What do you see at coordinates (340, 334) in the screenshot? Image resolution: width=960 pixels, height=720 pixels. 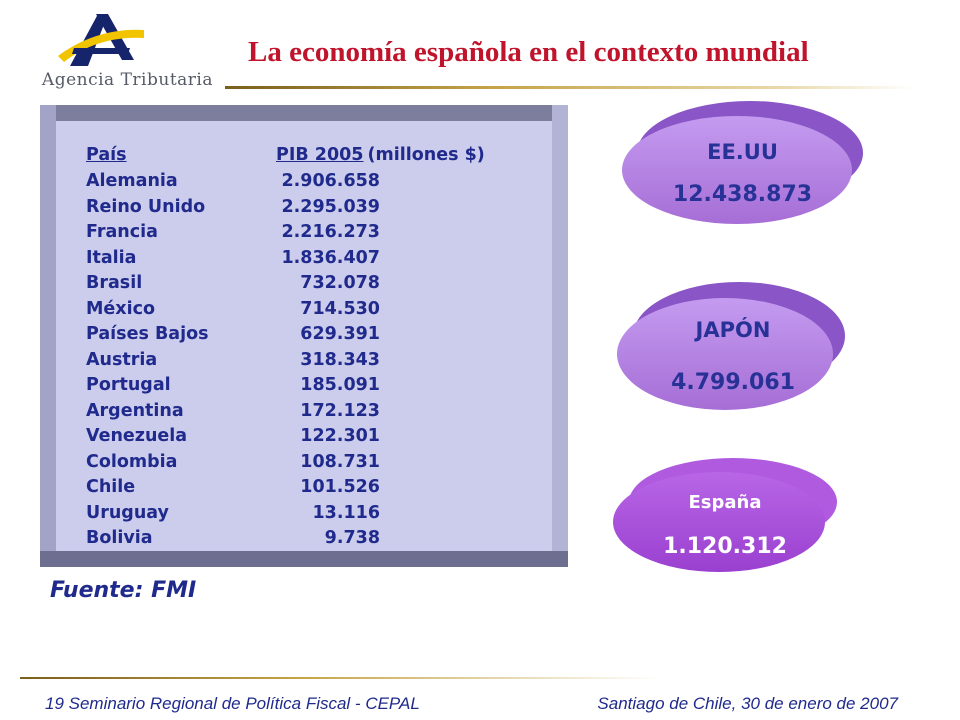 I see `gdp-value: 629.391` at bounding box center [340, 334].